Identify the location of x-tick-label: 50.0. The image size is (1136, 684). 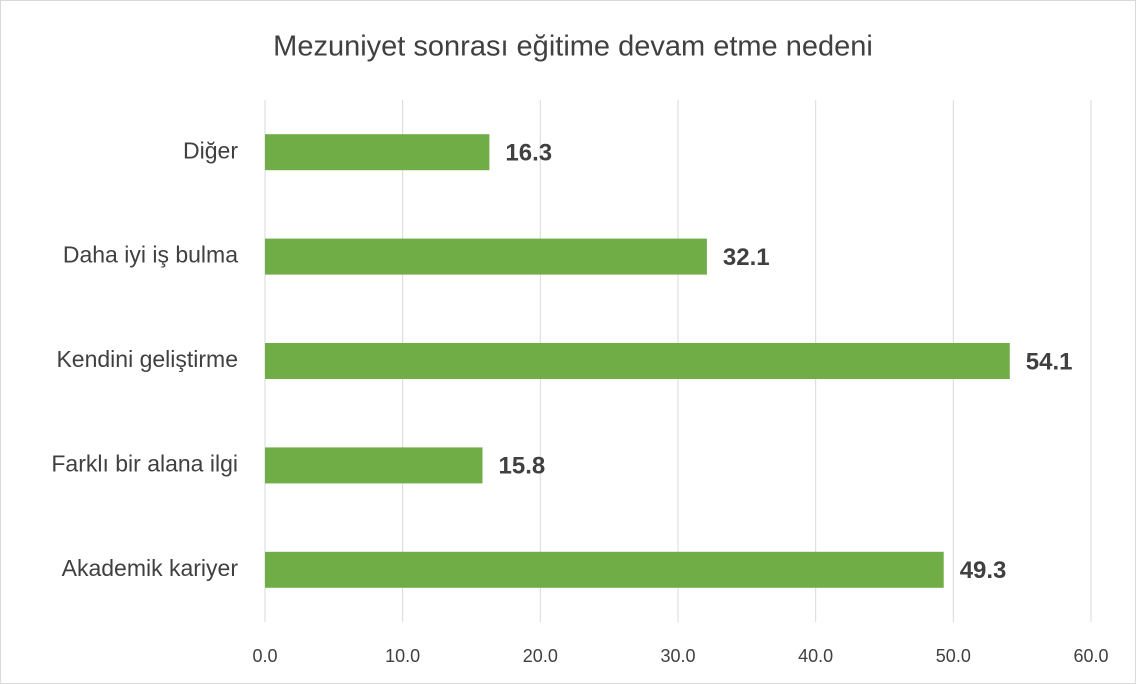
(953, 656).